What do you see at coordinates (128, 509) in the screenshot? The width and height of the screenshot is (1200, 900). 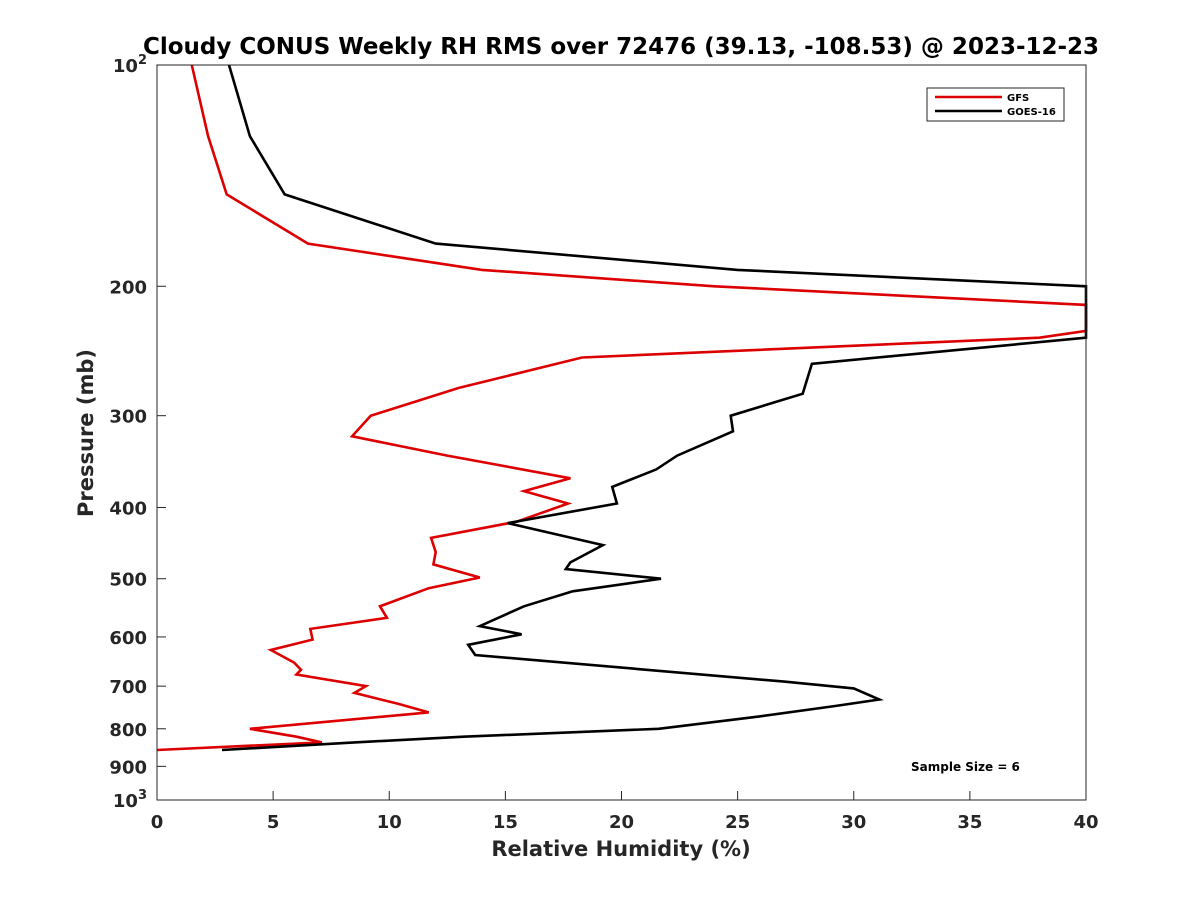 I see `y-tick-label: 400` at bounding box center [128, 509].